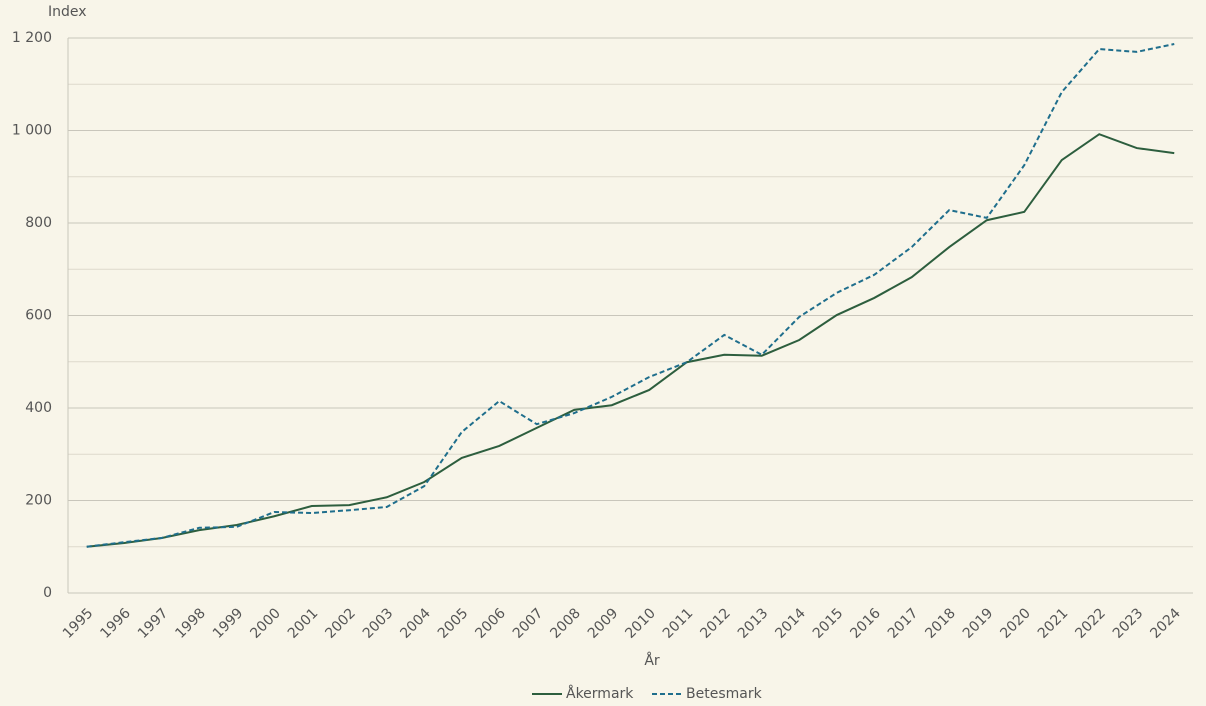 The width and height of the screenshot is (1206, 706). Describe the element at coordinates (940, 623) in the screenshot. I see `x-tick-label: 2018` at that location.